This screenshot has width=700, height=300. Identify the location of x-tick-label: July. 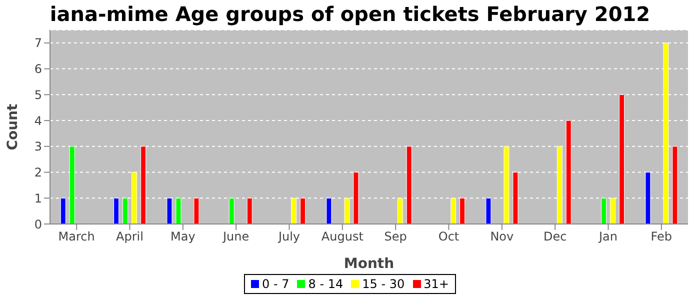
(288, 237).